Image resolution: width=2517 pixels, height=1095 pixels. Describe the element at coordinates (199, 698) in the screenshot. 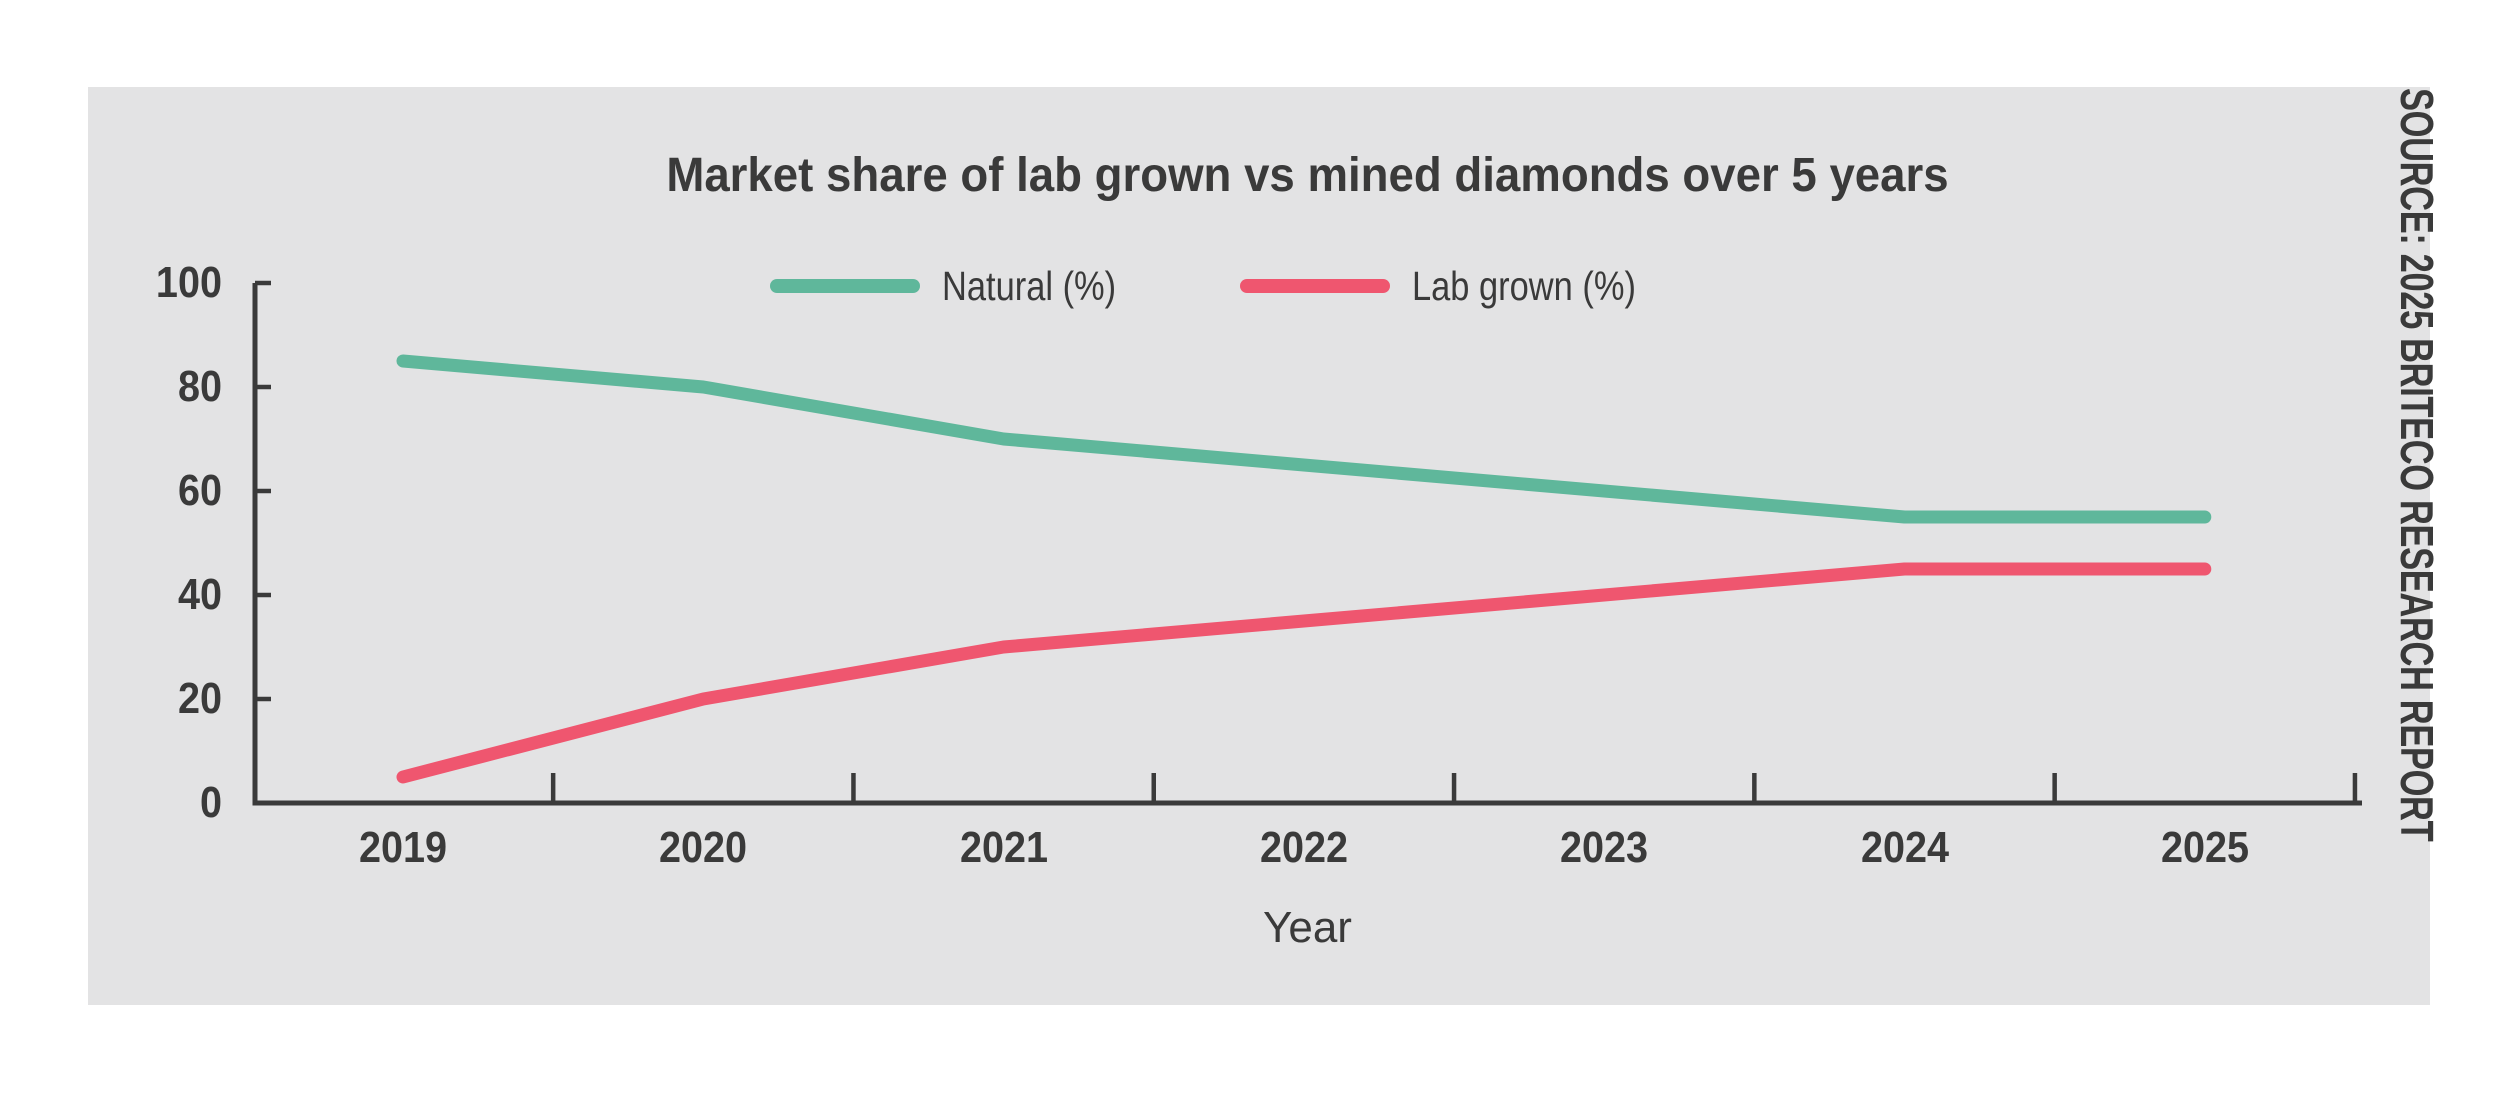

I see `y-tick-label: 20` at that location.